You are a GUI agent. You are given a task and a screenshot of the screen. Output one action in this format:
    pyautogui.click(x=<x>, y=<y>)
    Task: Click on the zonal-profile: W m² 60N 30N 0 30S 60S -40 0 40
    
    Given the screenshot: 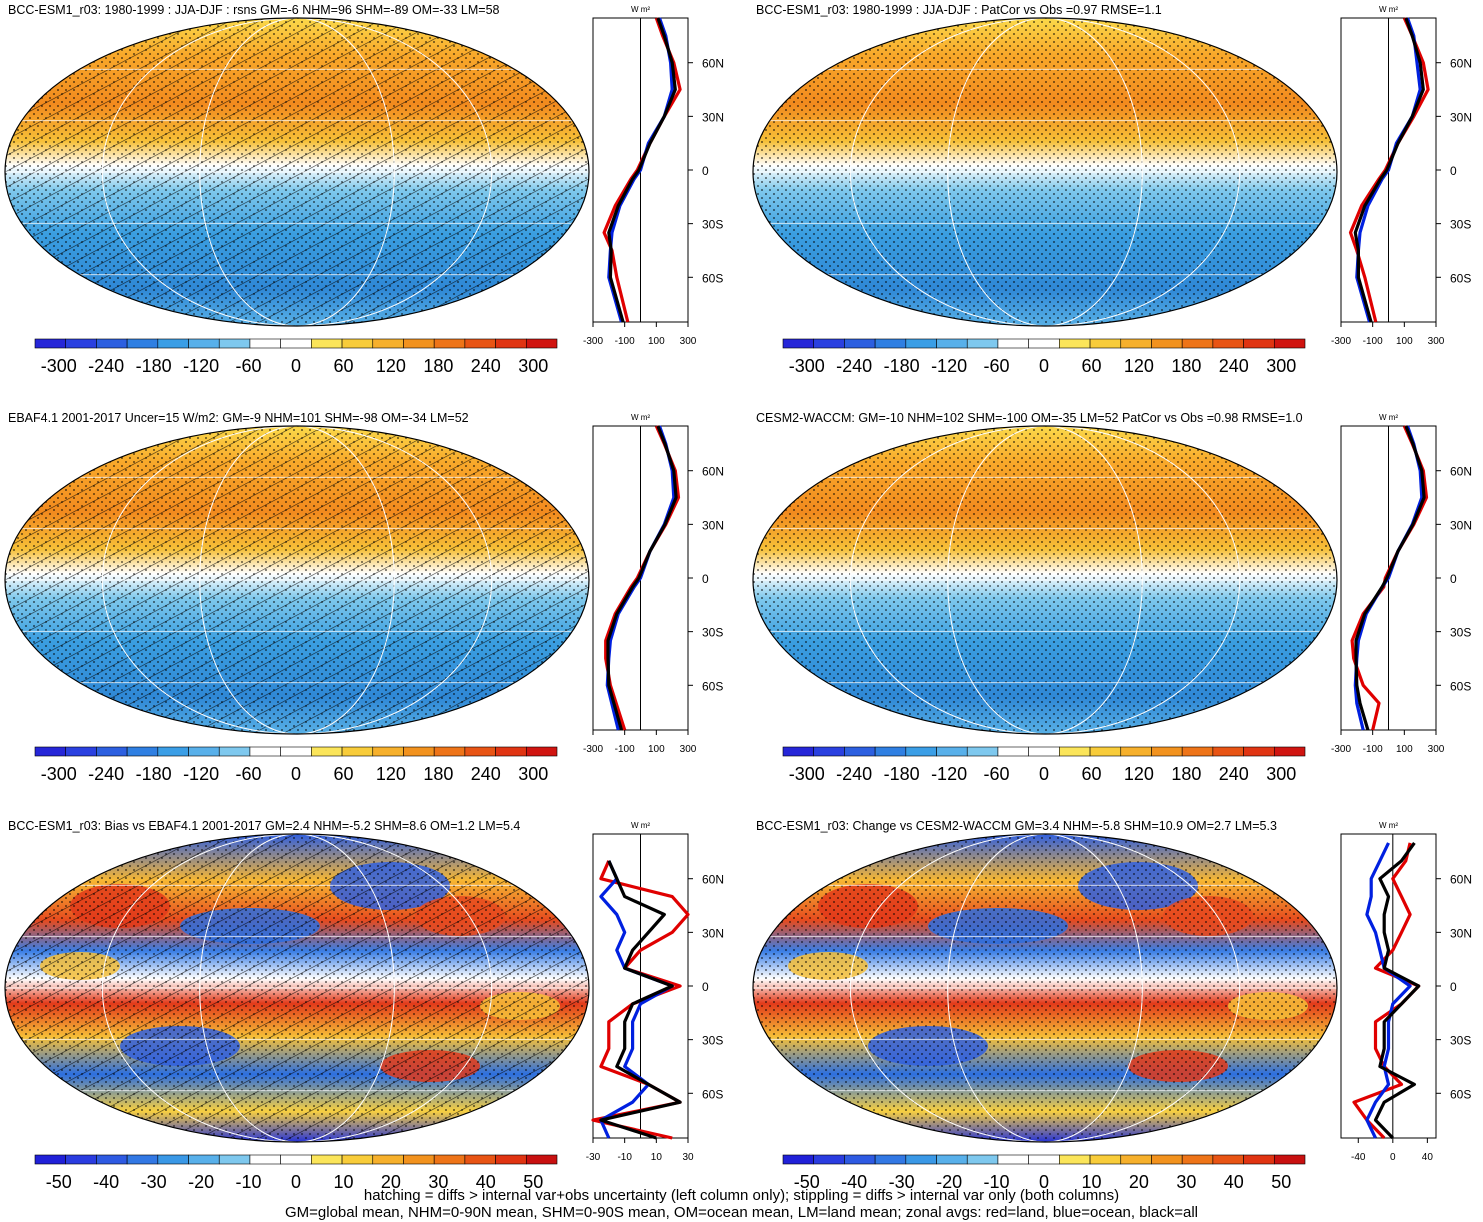 What is the action you would take?
    pyautogui.click(x=1406, y=992)
    